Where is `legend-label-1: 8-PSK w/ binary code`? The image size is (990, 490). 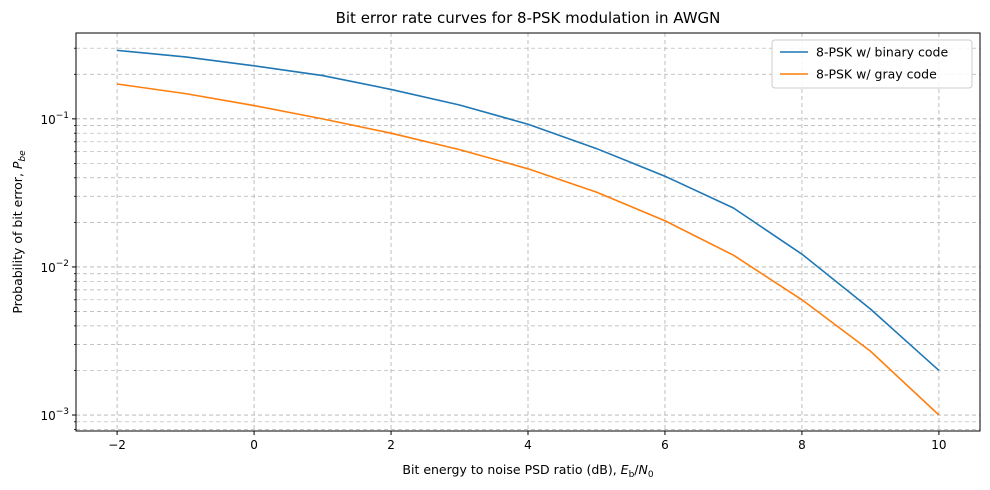 legend-label-1: 8-PSK w/ binary code is located at coordinates (882, 52).